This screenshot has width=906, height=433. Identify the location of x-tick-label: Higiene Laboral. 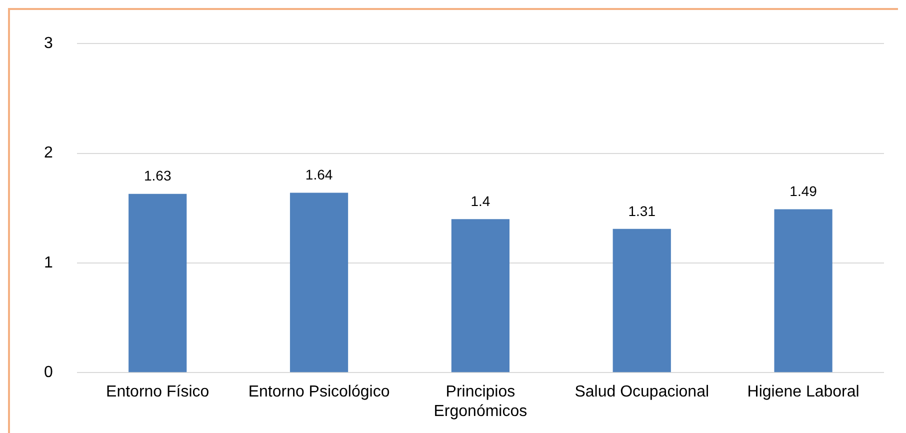
(803, 392).